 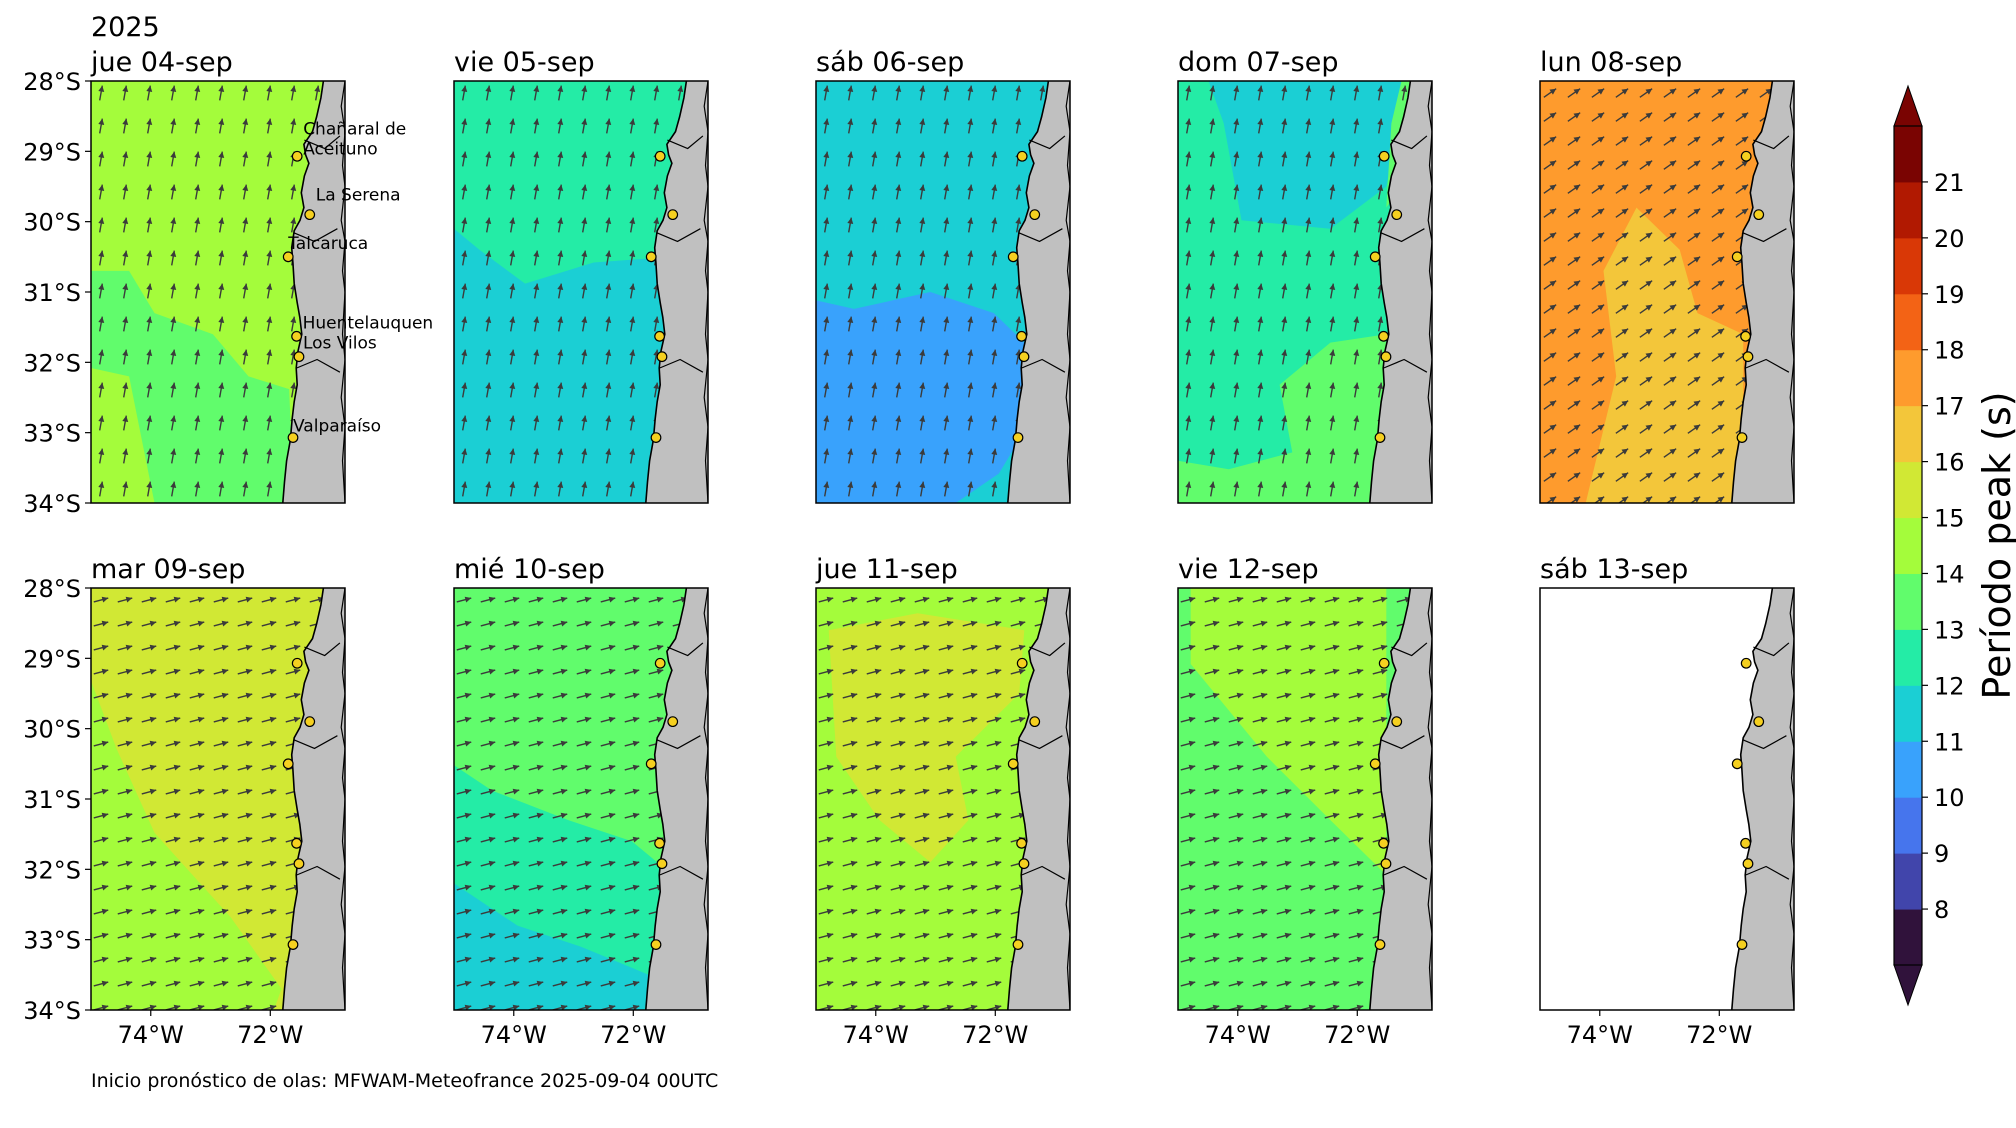 What do you see at coordinates (943, 292) in the screenshot?
I see `map-field` at bounding box center [943, 292].